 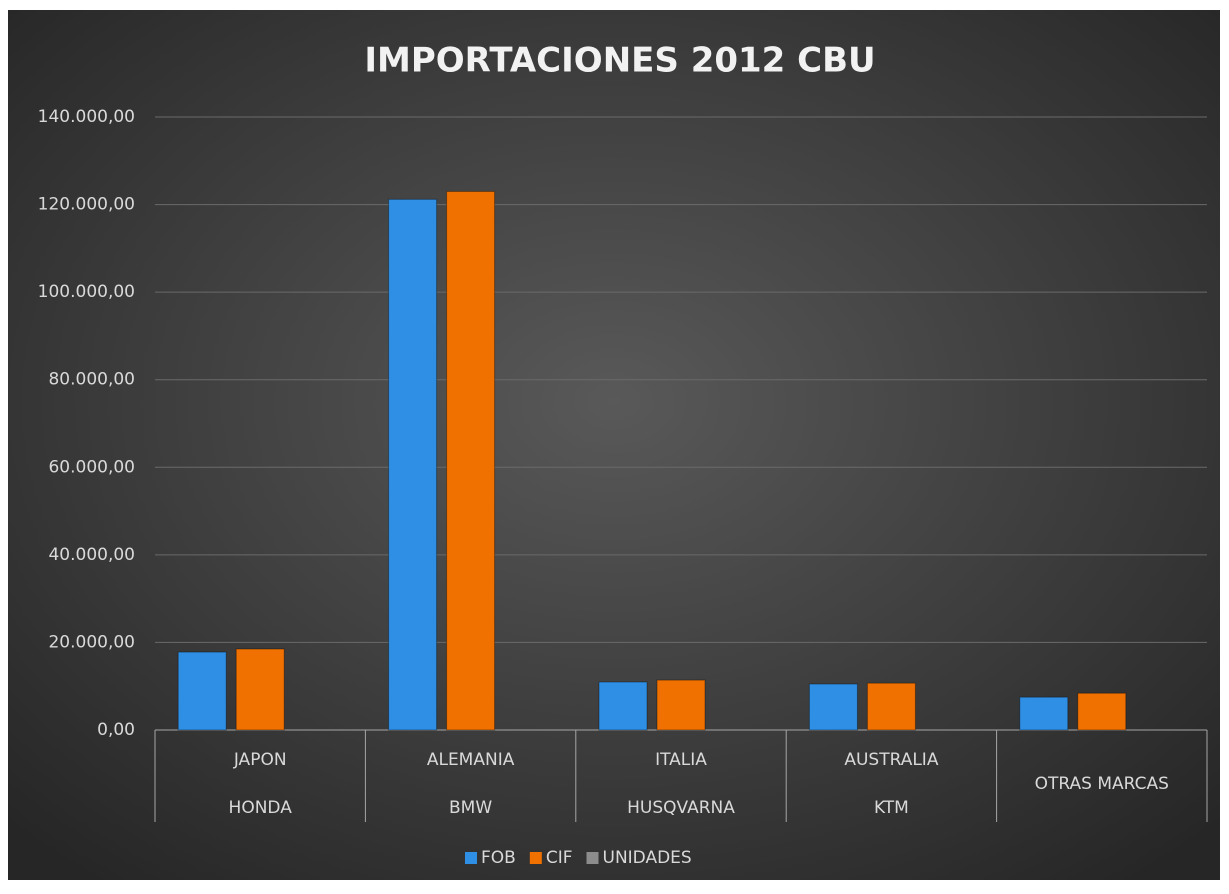 I want to click on legend-label: UNIDADES, so click(x=647, y=858).